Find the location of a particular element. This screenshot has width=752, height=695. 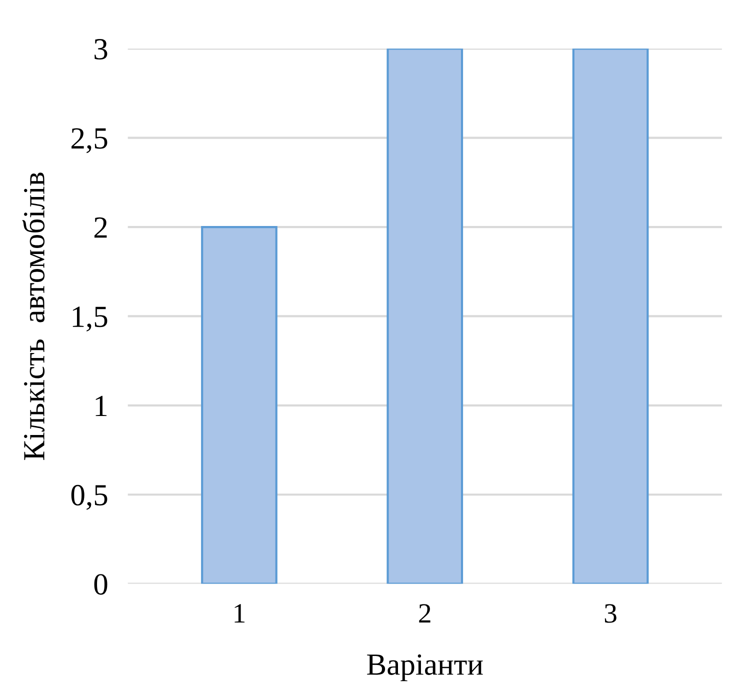

y-axis-title: Кількість автомобілів is located at coordinates (33, 316).